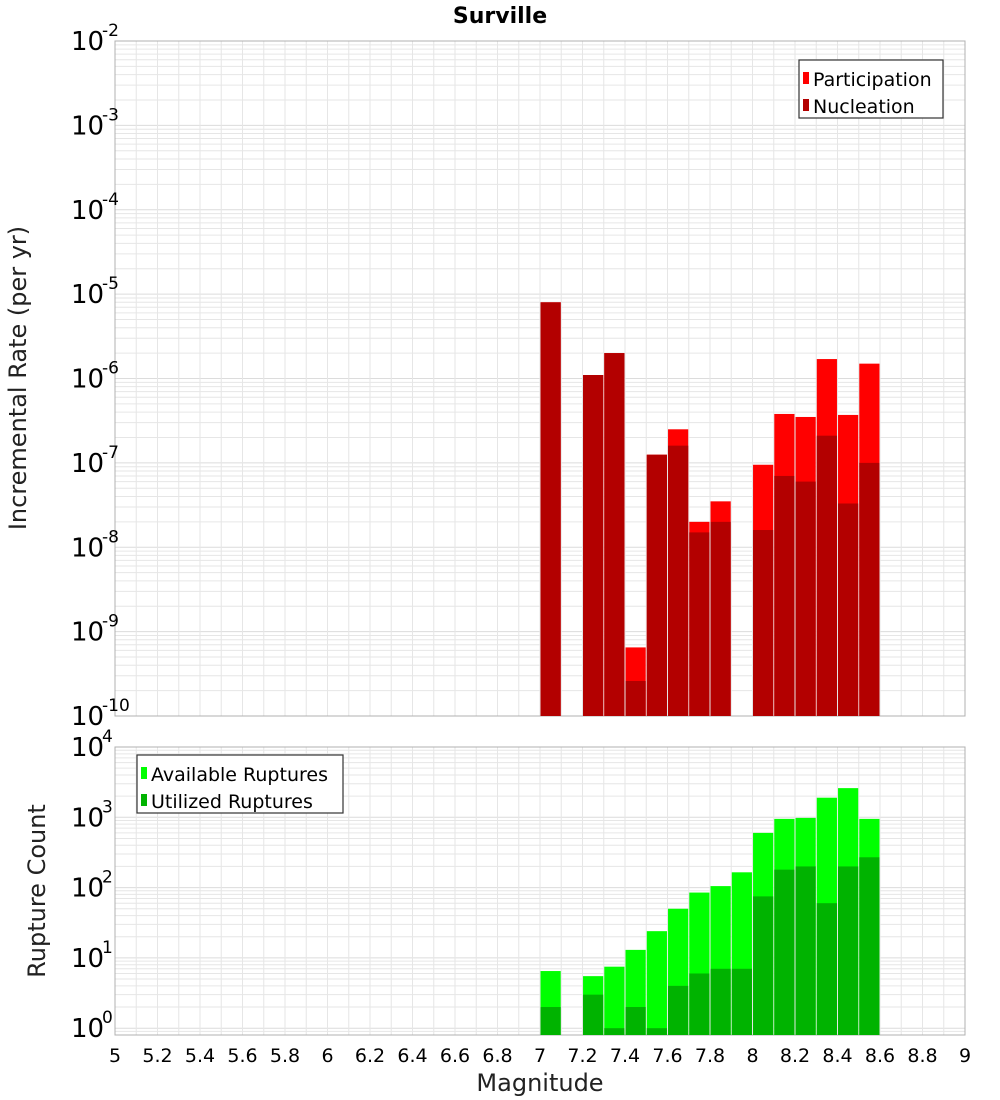  I want to click on x-tick-label: 7.2, so click(582, 1056).